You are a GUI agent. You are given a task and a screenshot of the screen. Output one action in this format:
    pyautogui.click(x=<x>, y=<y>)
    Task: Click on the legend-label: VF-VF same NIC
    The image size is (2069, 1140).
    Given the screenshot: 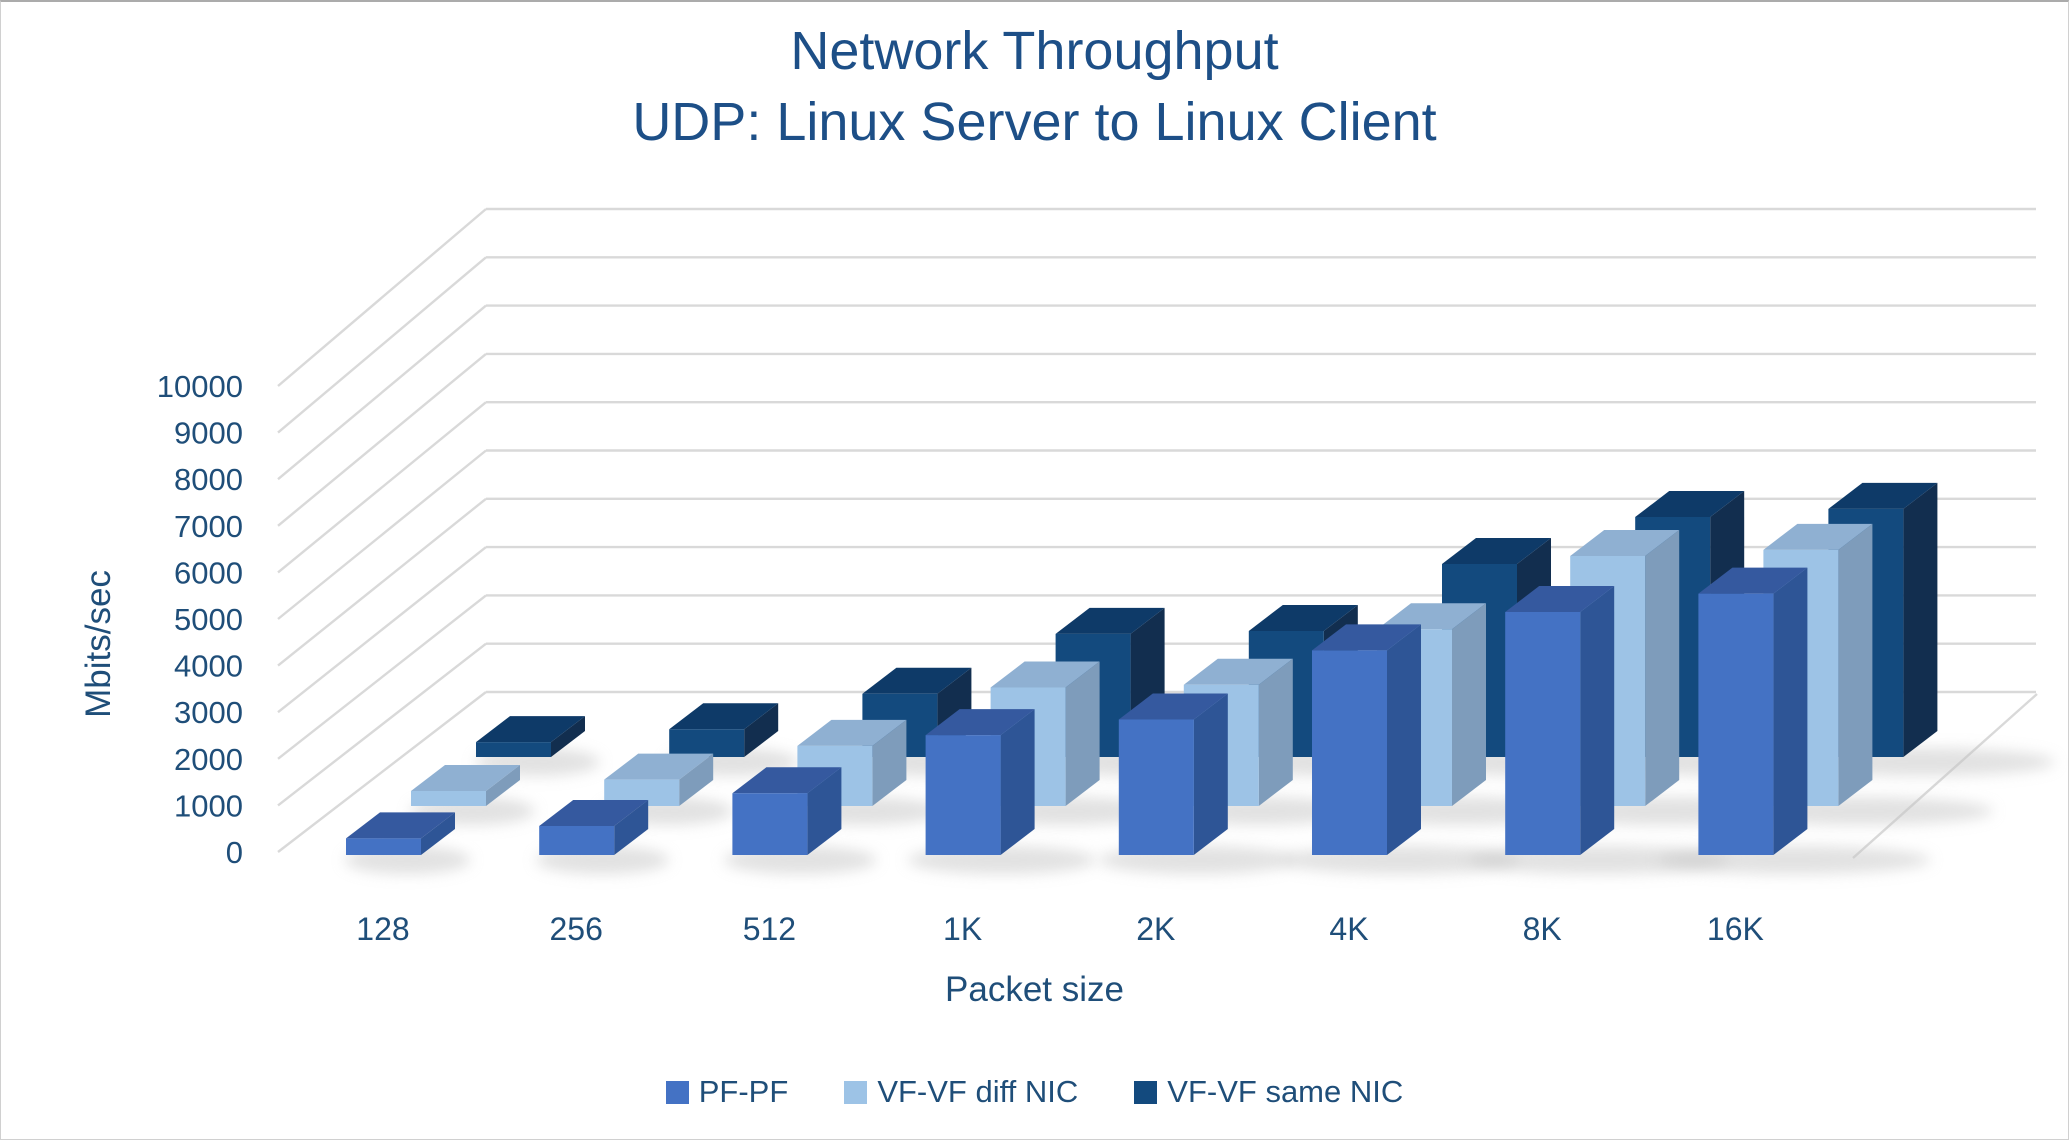 What is the action you would take?
    pyautogui.click(x=1285, y=1091)
    